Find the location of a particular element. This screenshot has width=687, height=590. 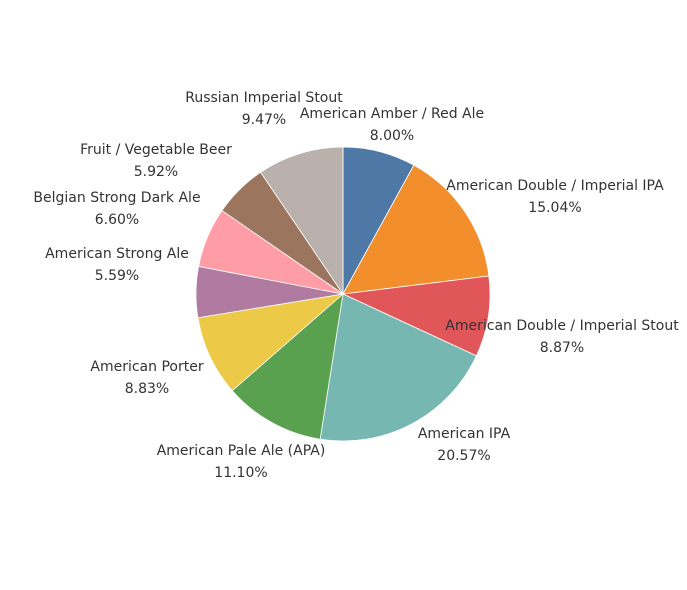

slice-percent-label: 8.87% is located at coordinates (562, 348).